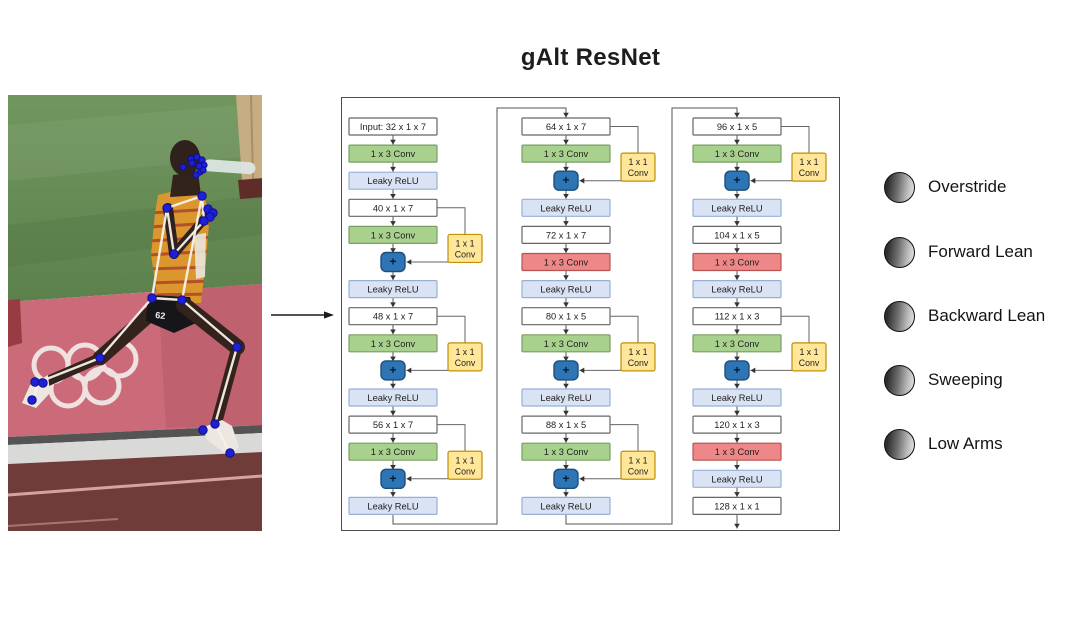  What do you see at coordinates (736, 425) in the screenshot?
I see `net-box-label: 120 x 1 x 3` at bounding box center [736, 425].